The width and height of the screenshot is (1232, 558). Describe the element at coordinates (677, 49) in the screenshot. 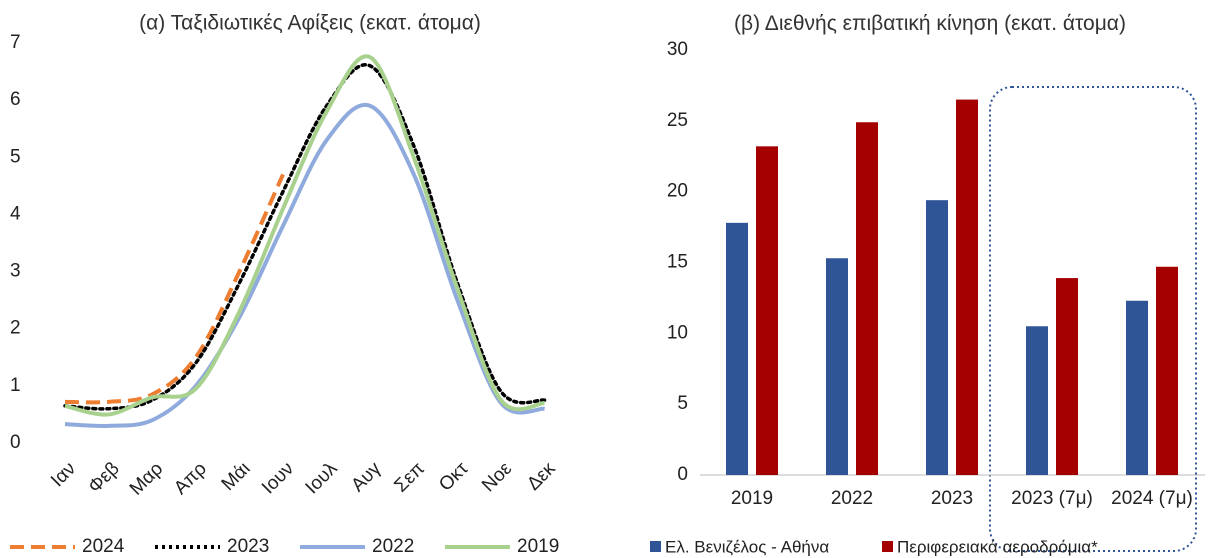

I see `y-tick-label: 30` at that location.